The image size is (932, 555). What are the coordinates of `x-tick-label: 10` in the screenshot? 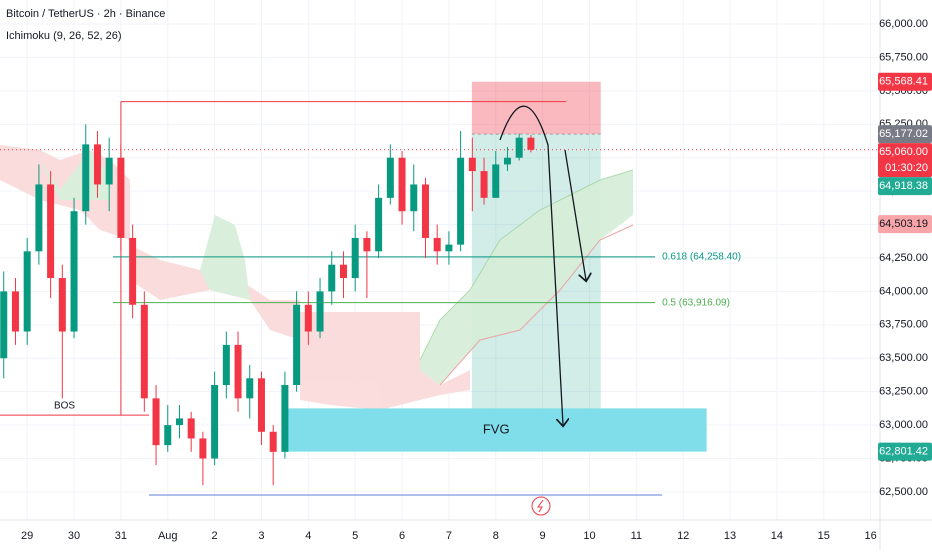 It's located at (589, 536).